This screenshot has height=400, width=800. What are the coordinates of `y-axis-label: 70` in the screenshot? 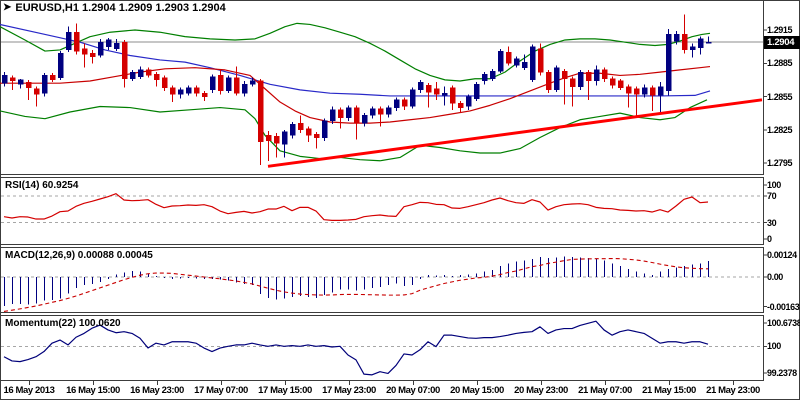 It's located at (772, 196).